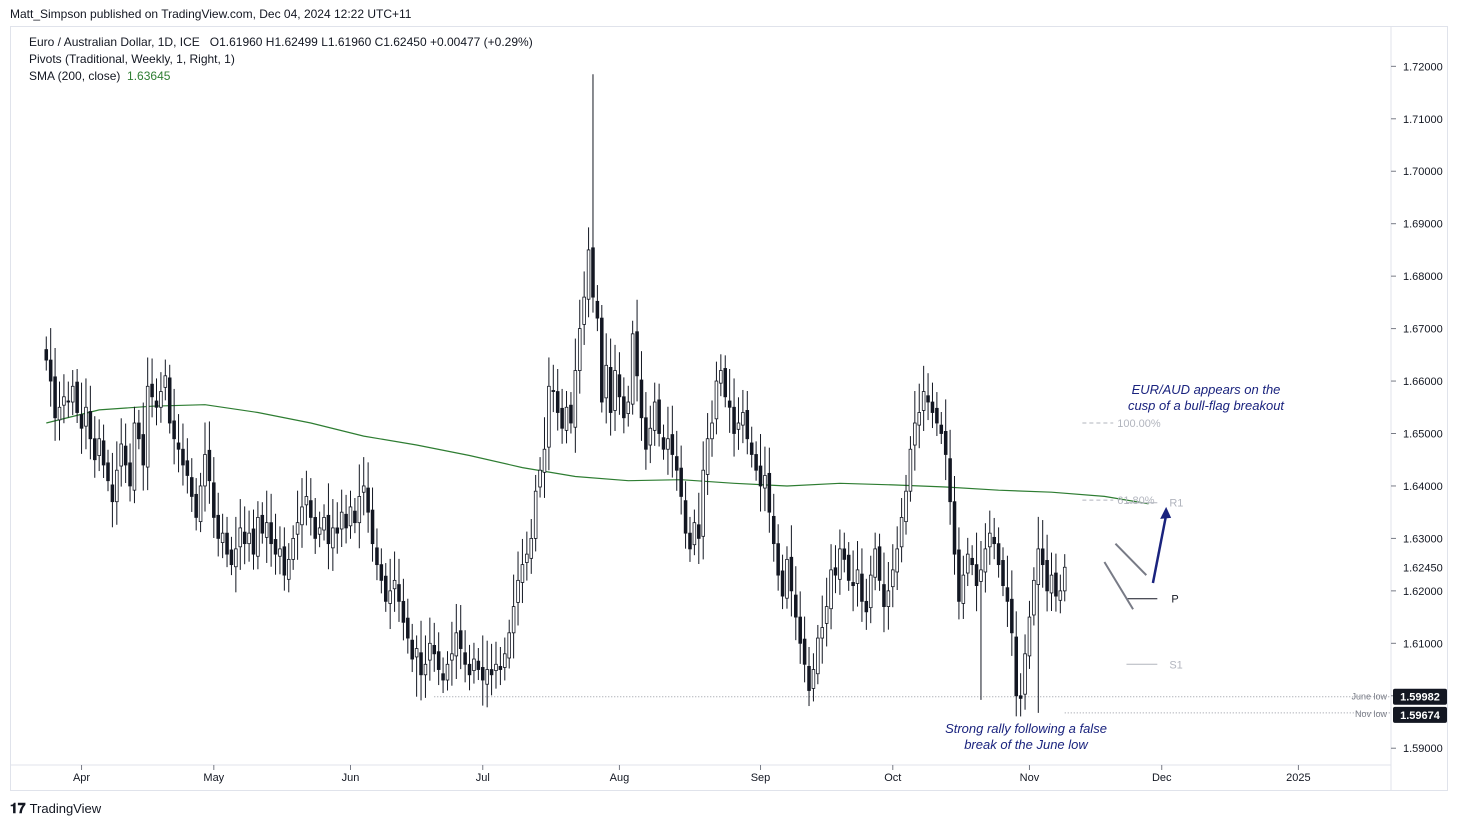  Describe the element at coordinates (1423, 487) in the screenshot. I see `y-tick-label: 1.64000` at that location.